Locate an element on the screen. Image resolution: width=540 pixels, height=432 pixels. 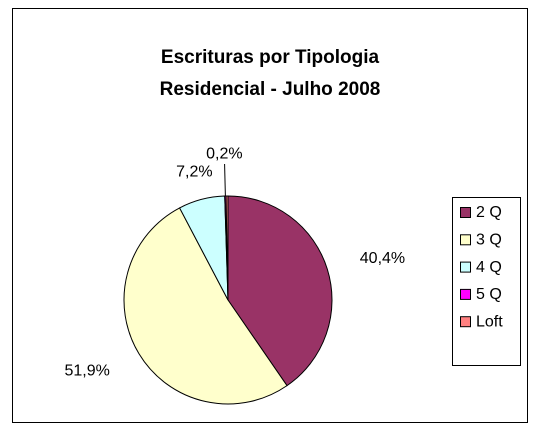
chart-title: Escrituras por Tipologia is located at coordinates (270, 57).